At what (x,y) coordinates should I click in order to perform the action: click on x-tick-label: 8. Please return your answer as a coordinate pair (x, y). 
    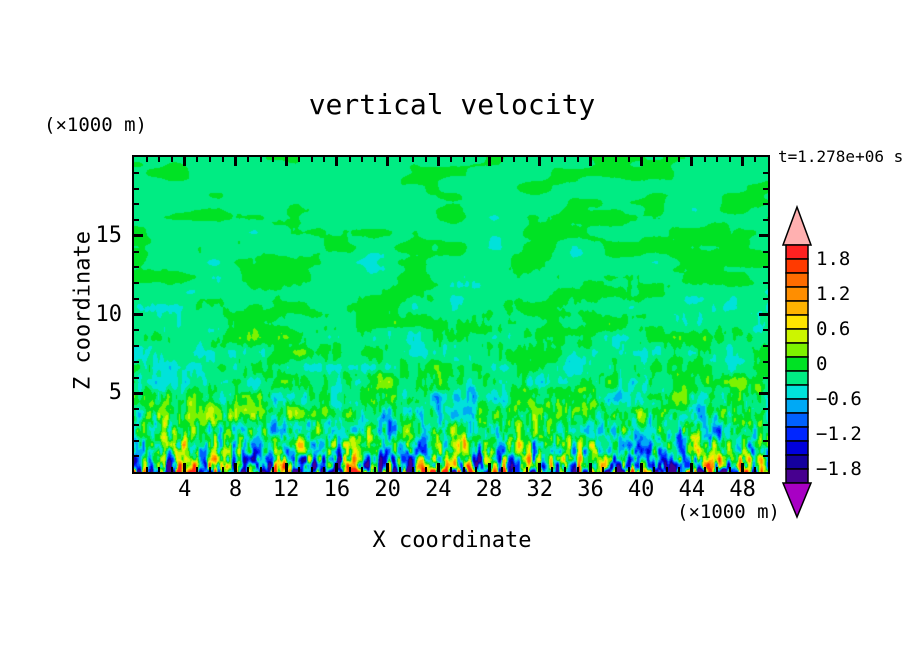
    Looking at the image, I should click on (235, 489).